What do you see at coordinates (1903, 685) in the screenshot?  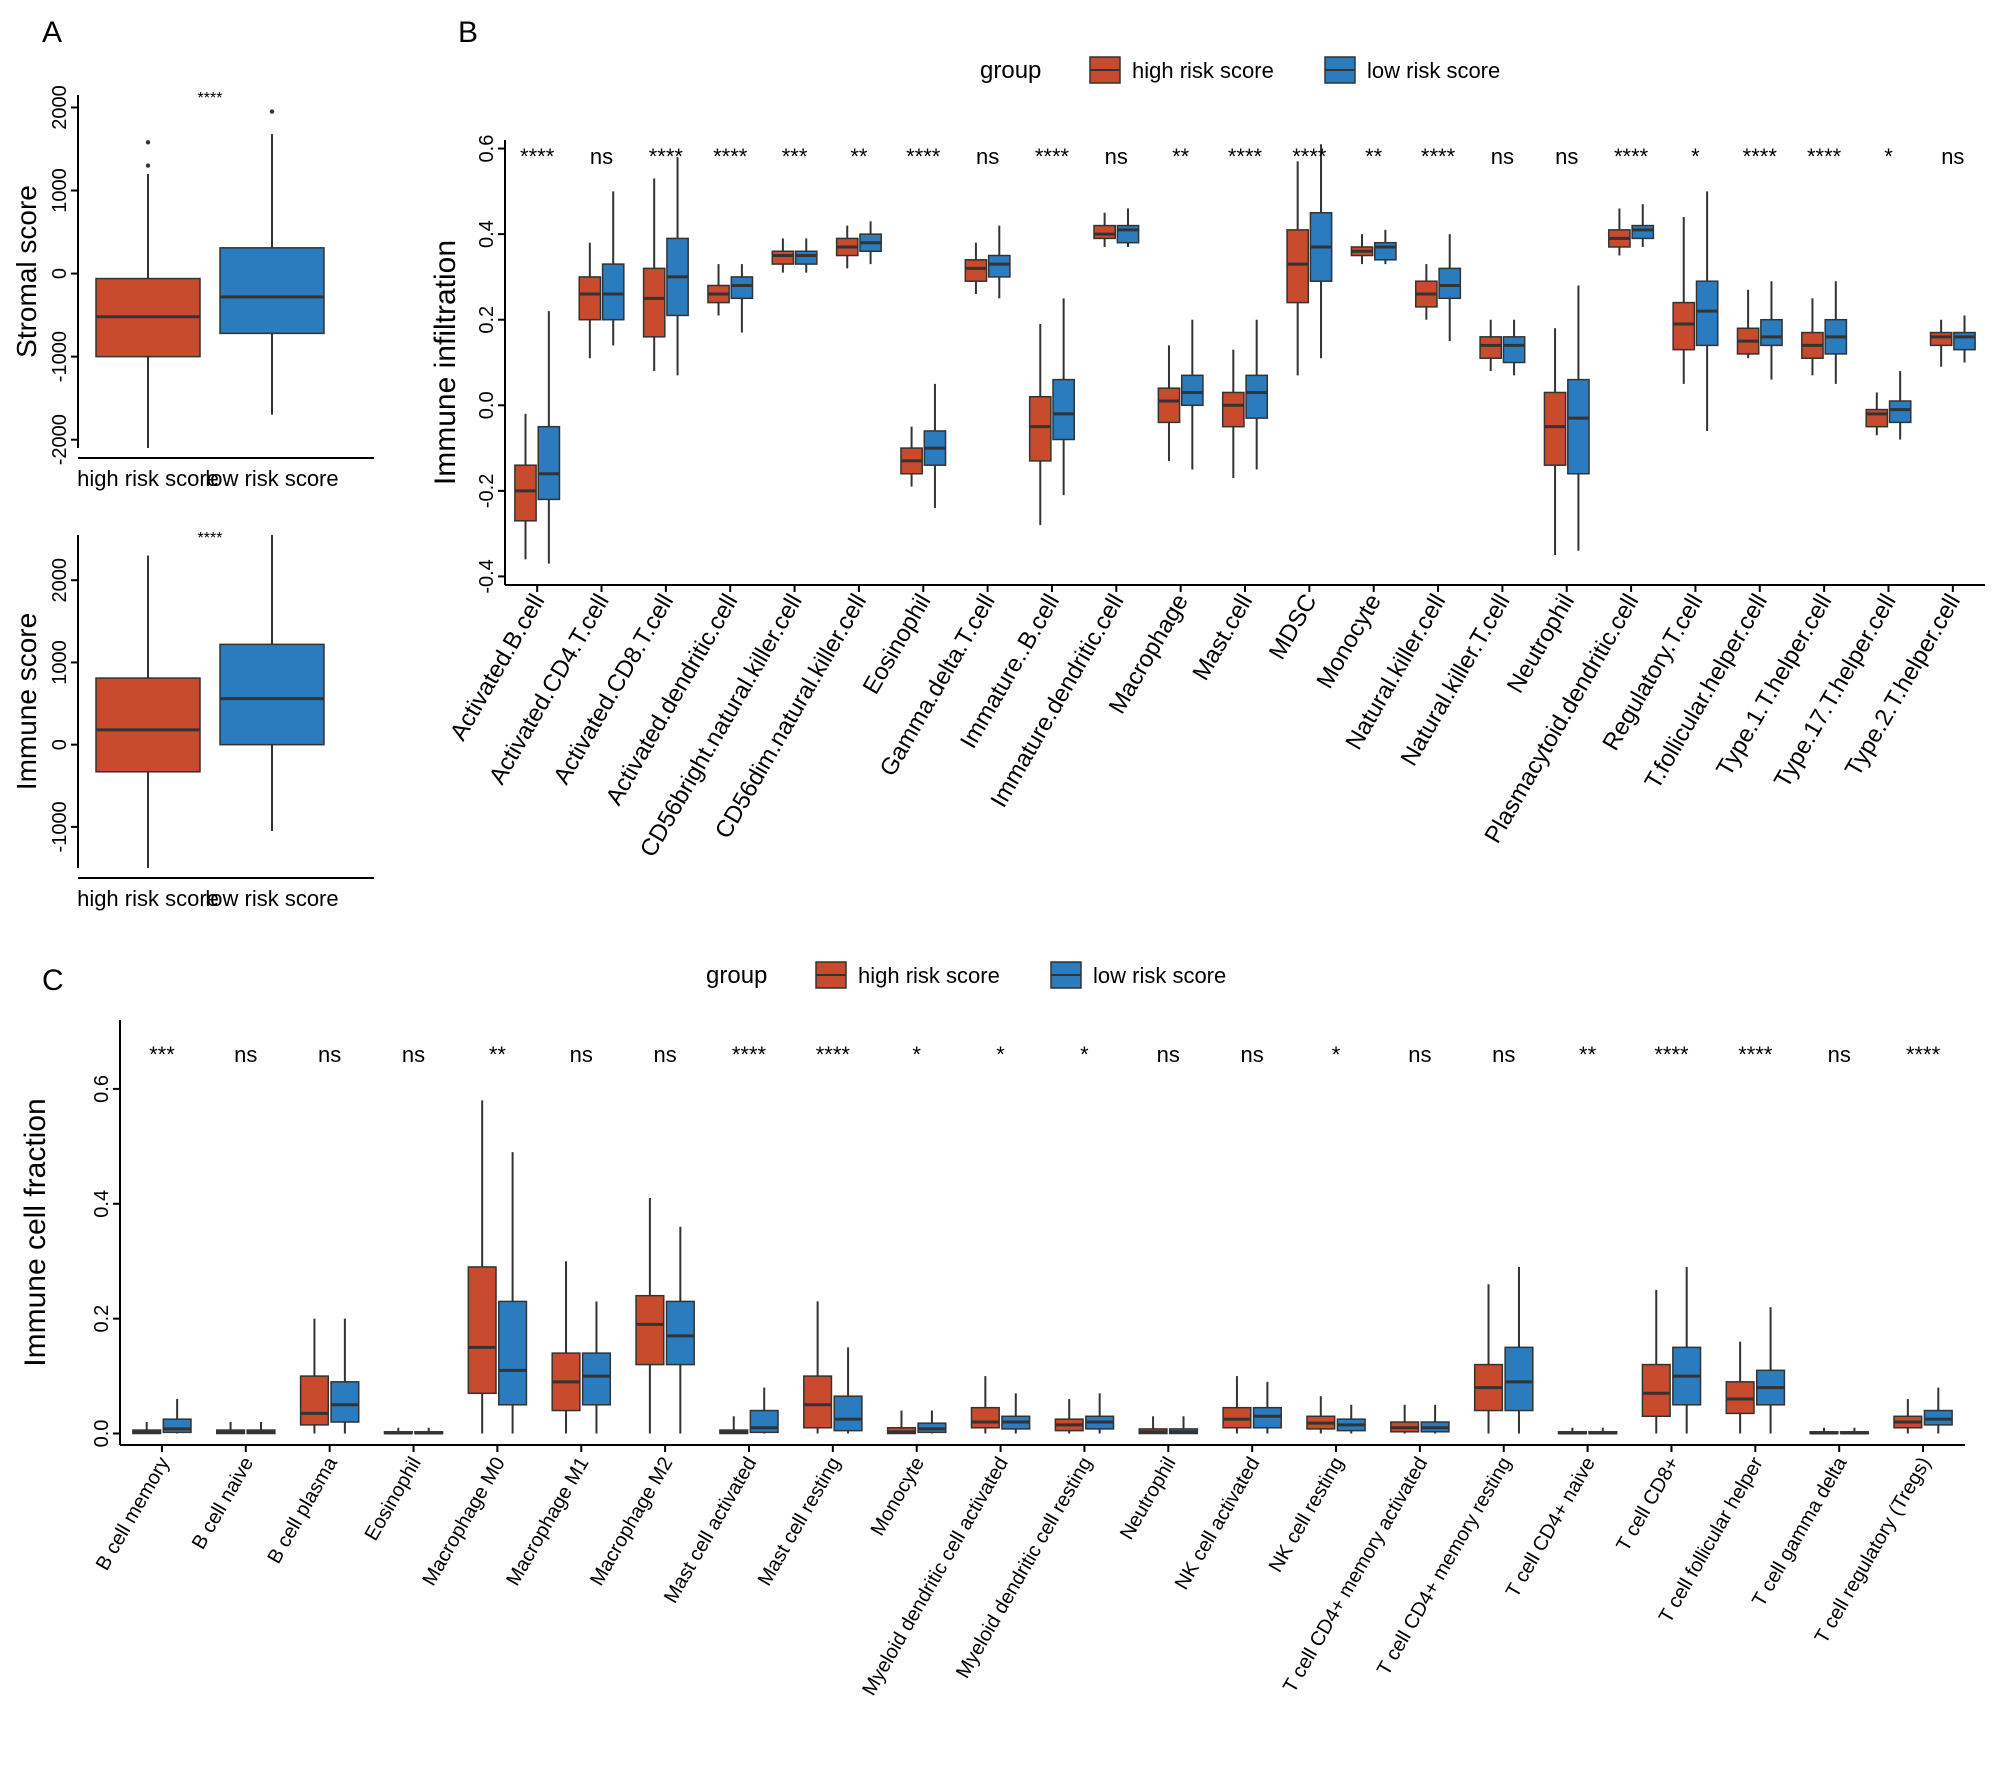 I see `x-tick-label: Type.2.T.helper.cell` at bounding box center [1903, 685].